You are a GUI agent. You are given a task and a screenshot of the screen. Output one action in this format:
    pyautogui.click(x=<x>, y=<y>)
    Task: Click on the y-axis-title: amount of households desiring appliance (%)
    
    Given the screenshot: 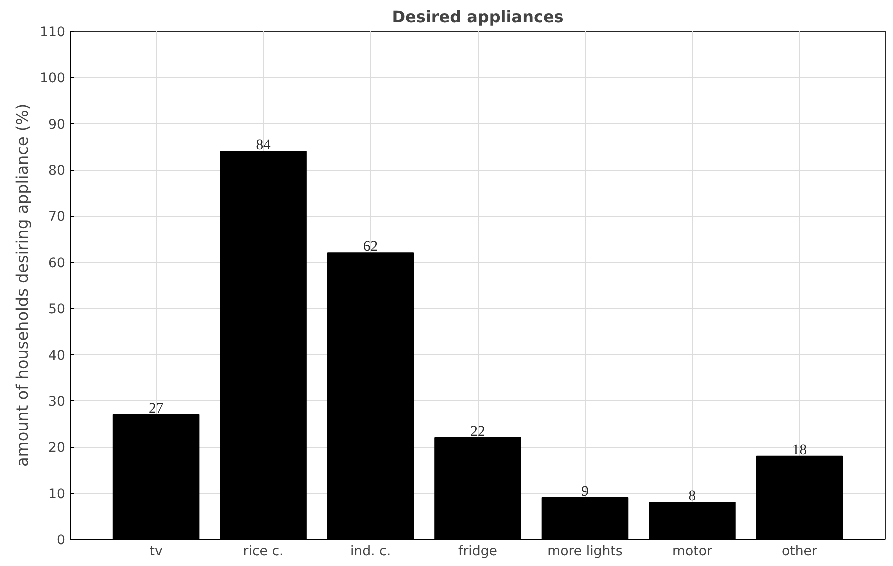 What is the action you would take?
    pyautogui.click(x=22, y=286)
    